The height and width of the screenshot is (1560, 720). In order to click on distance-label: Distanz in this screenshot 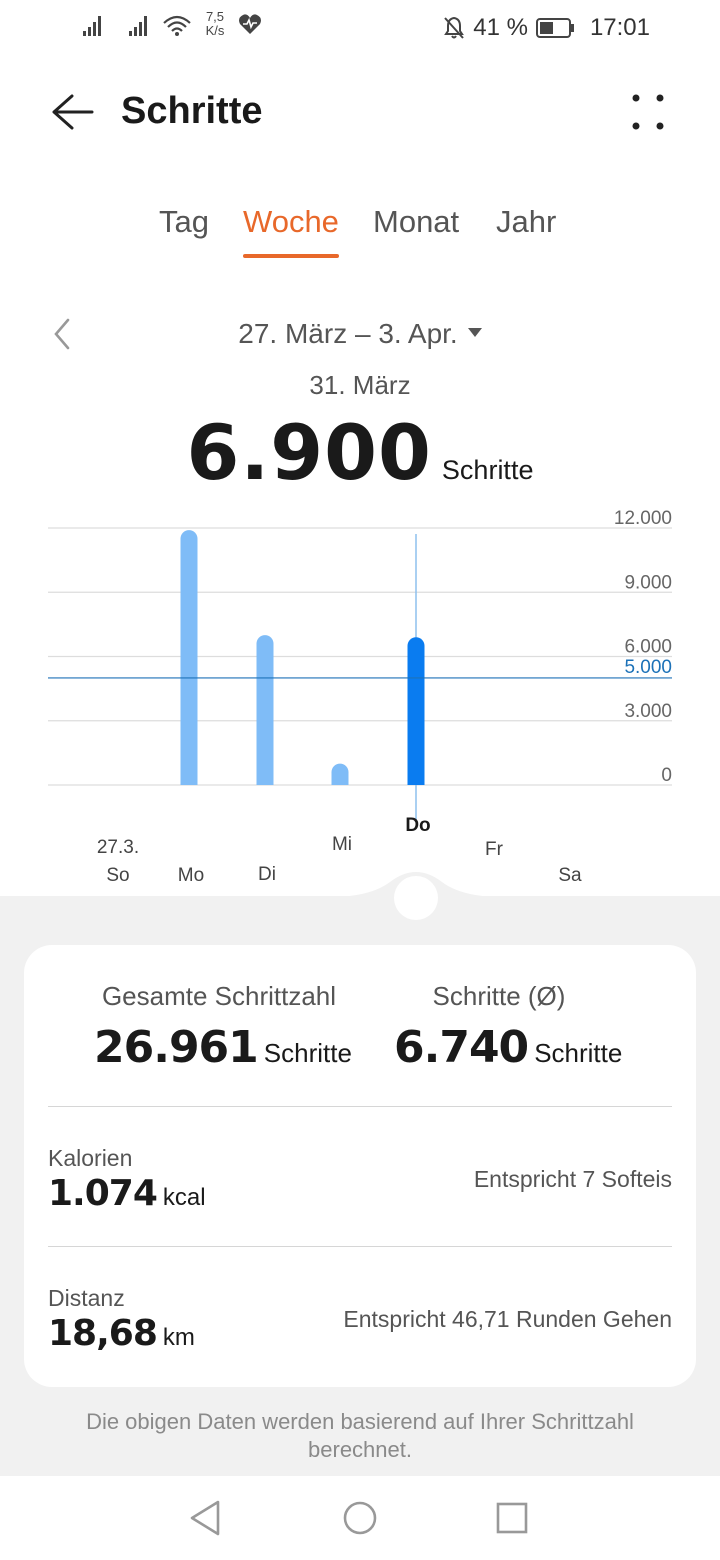, I will do `click(86, 1298)`.